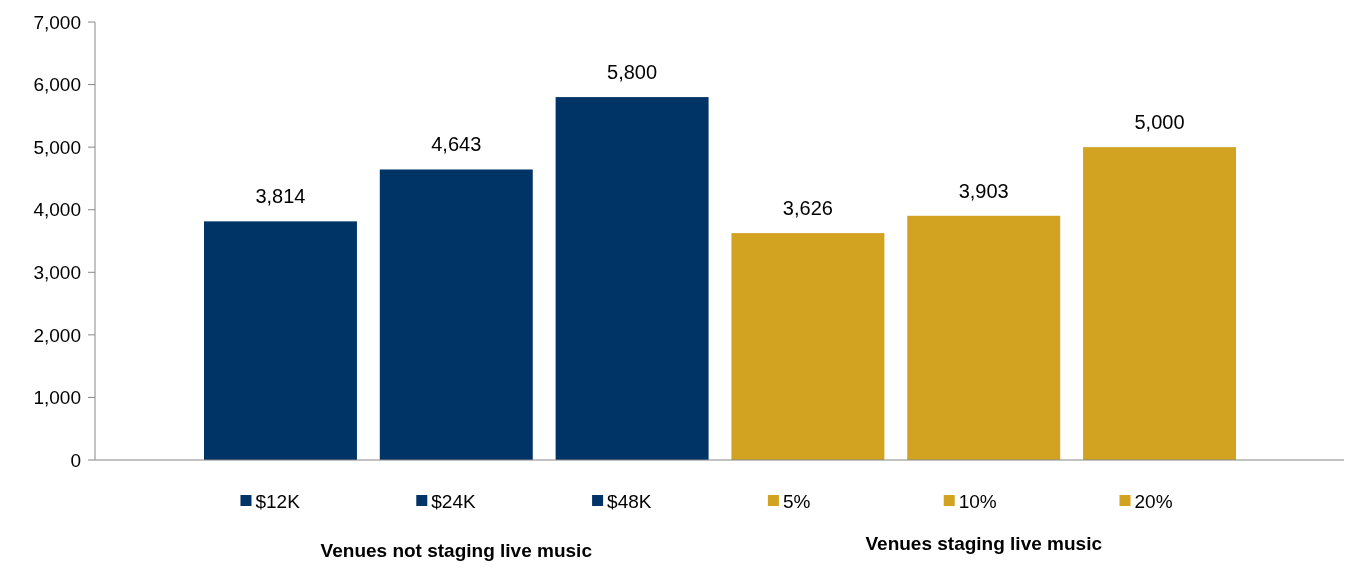  I want to click on y-tick-label: 2,000, so click(57, 335).